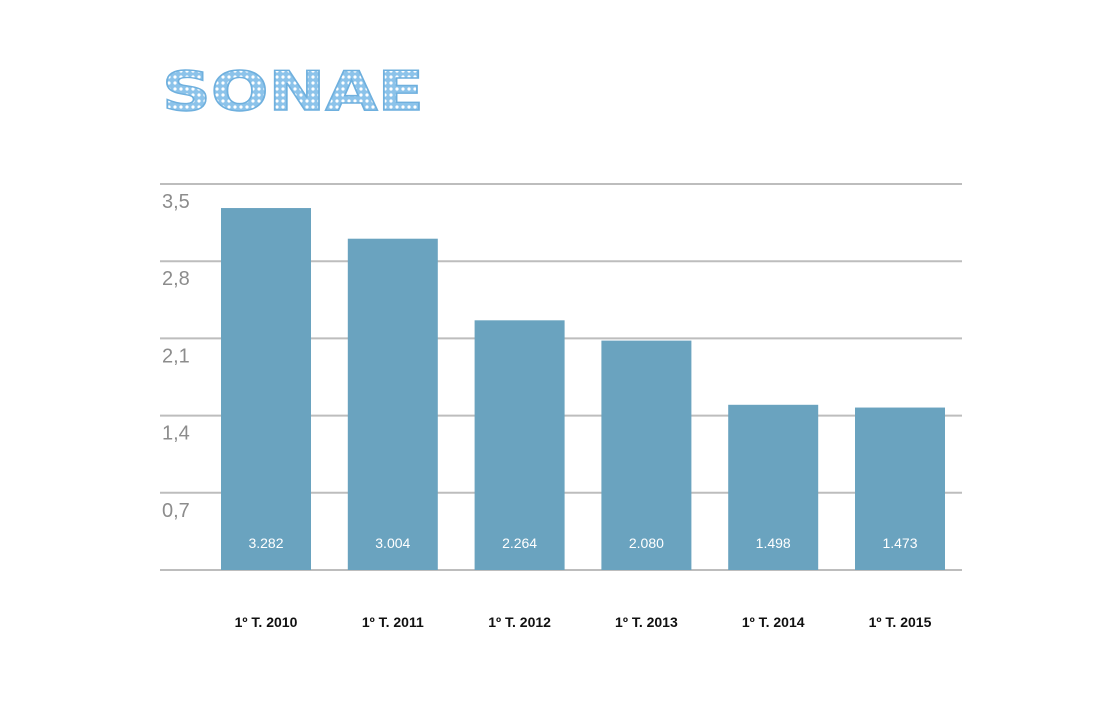 The height and width of the screenshot is (721, 1109). I want to click on bar-value-label: 3.004, so click(392, 543).